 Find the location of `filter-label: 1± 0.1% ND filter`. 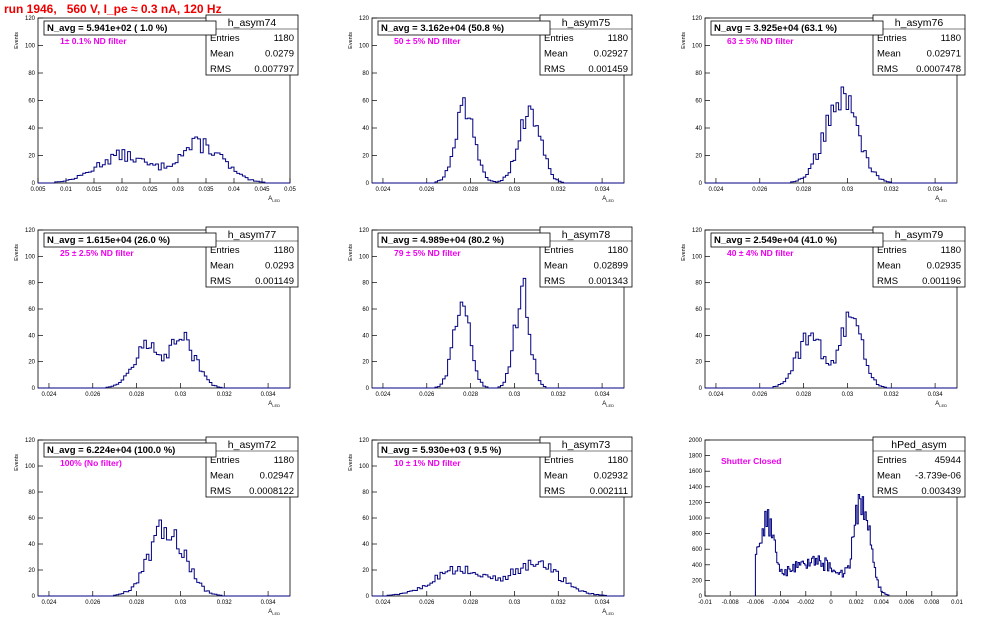

filter-label: 1± 0.1% ND filter is located at coordinates (93, 41).